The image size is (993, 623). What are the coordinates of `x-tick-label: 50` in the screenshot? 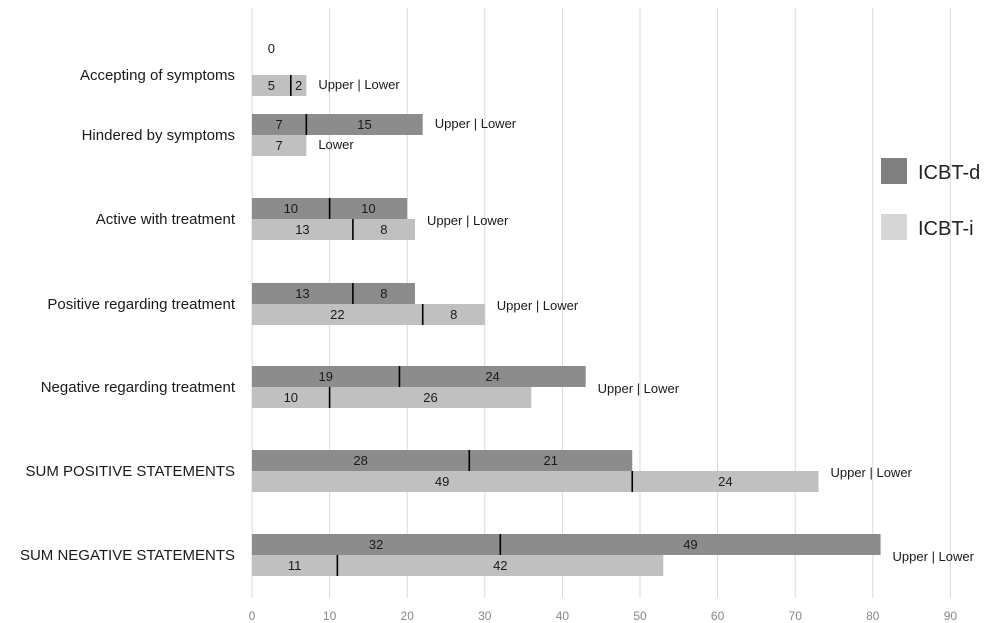 It's located at (640, 616).